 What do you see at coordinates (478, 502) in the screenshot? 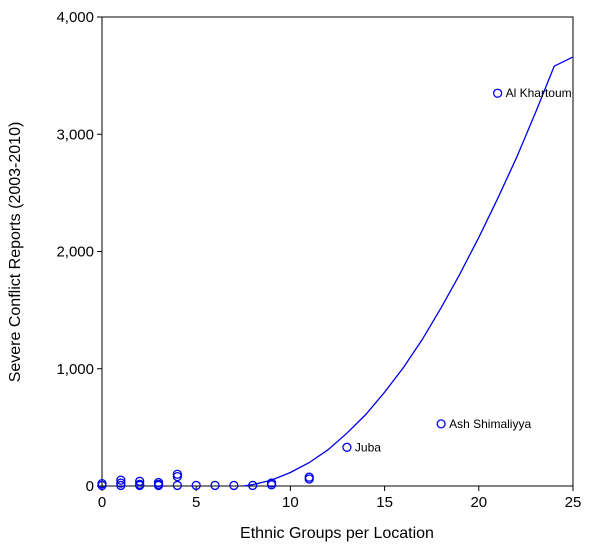
I see `x-tick-label: 20` at bounding box center [478, 502].